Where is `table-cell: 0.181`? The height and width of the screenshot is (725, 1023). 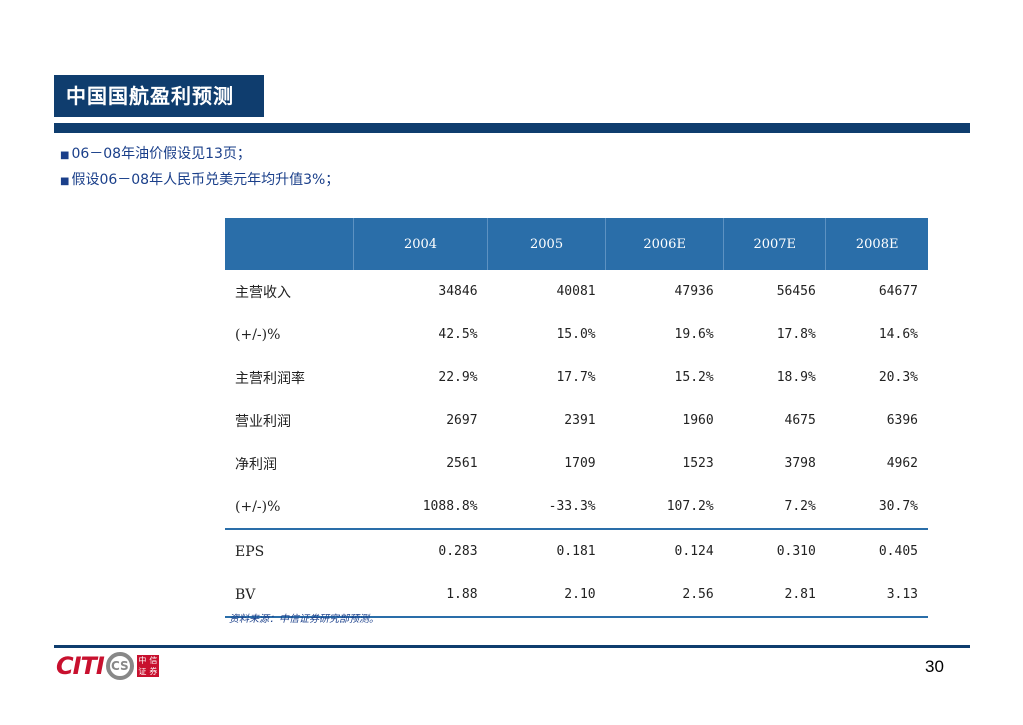
table-cell: 0.181 is located at coordinates (546, 550).